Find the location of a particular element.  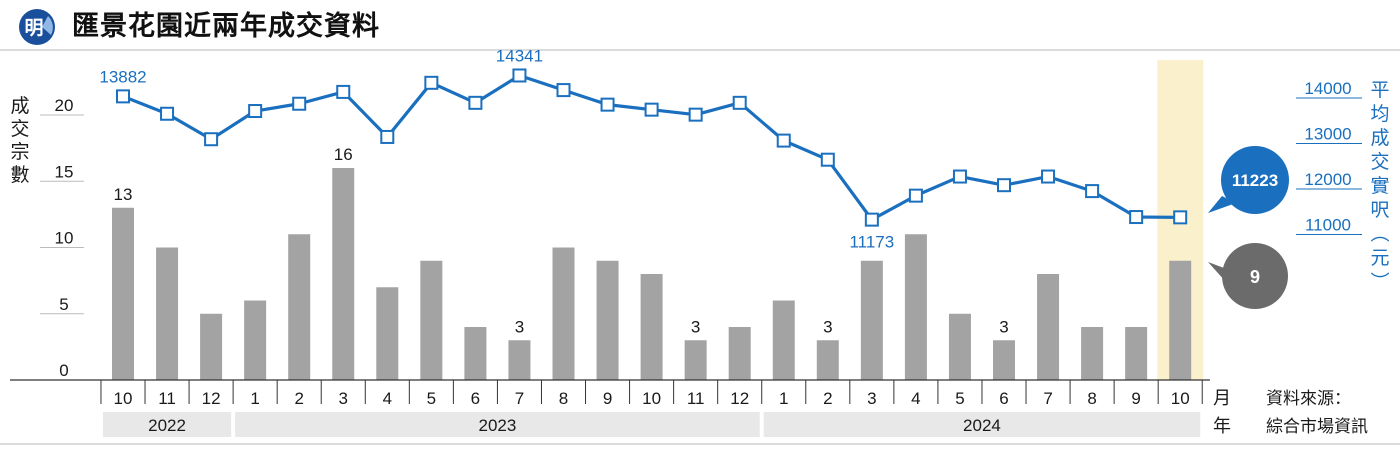

right-axis-title-char: 平 is located at coordinates (1379, 90).